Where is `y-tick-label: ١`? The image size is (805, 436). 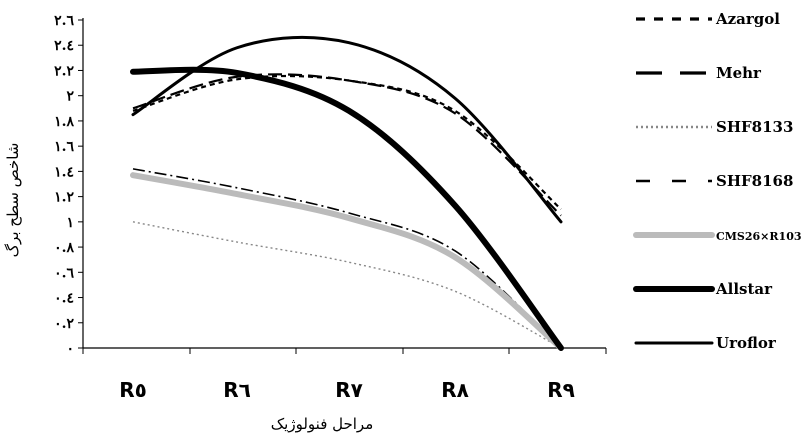 y-tick-label: ١ is located at coordinates (70, 223).